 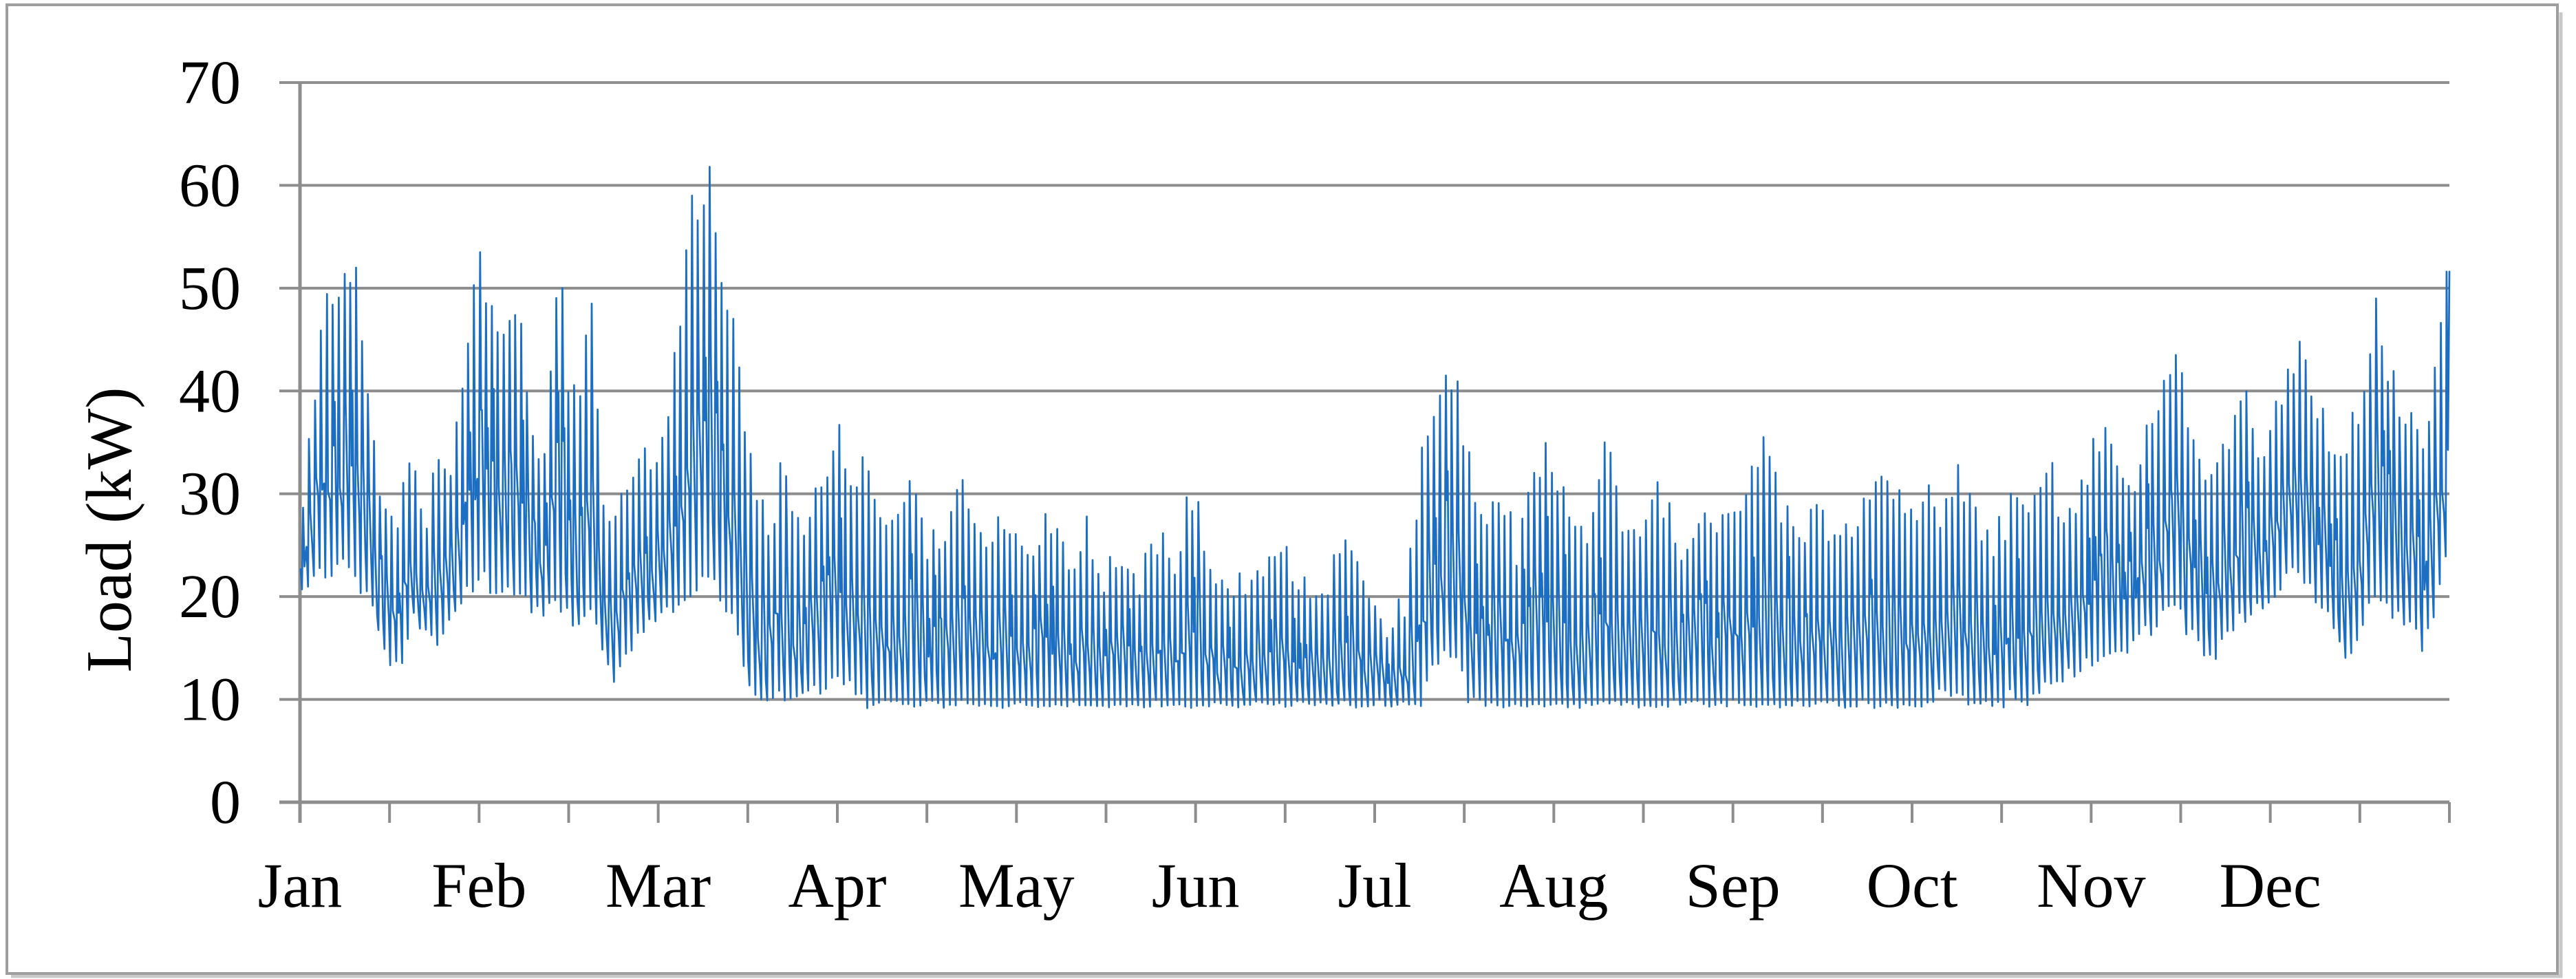 I want to click on y-axis-tick-label: 70, so click(x=210, y=83).